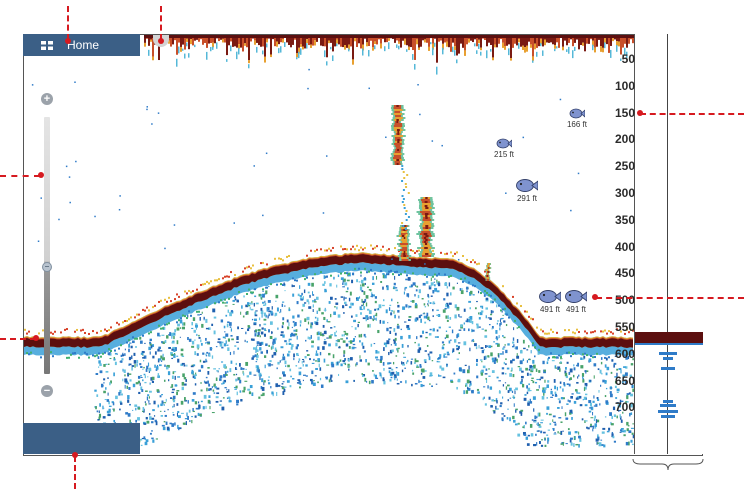 The width and height of the screenshot is (744, 489). I want to click on depth-label: 100, so click(624, 85).